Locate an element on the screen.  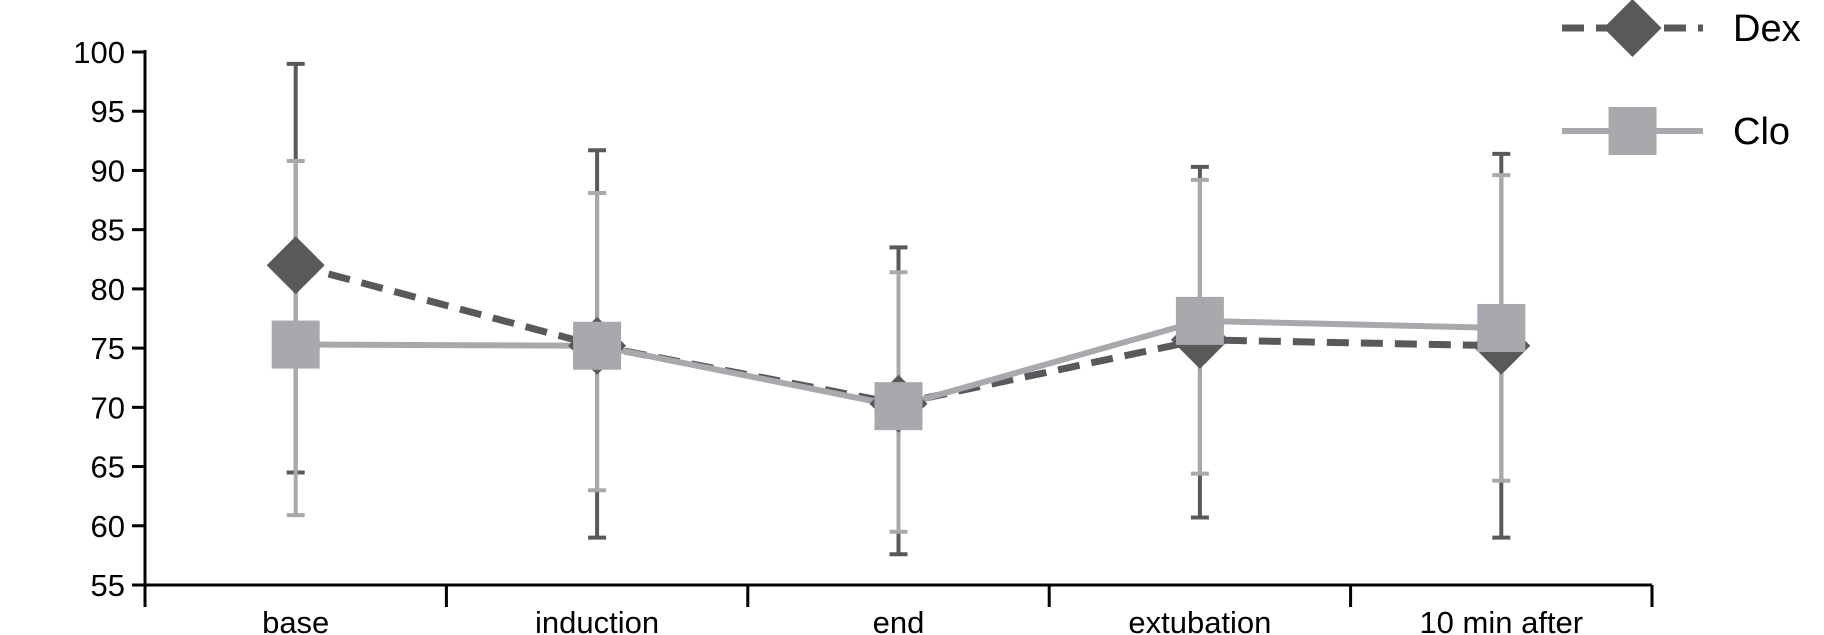
x-category-label: extubation is located at coordinates (1199, 620).